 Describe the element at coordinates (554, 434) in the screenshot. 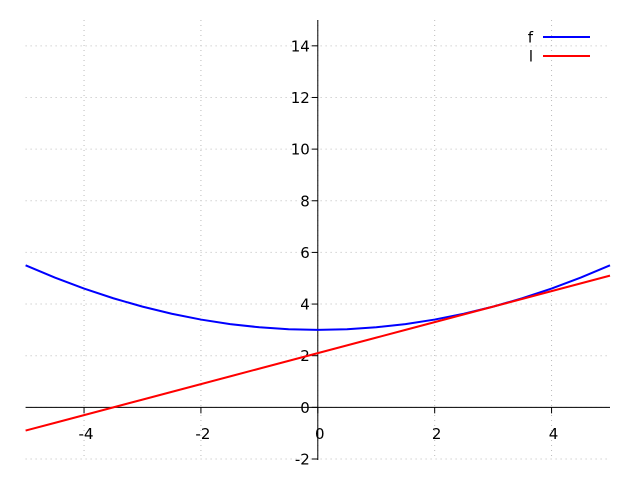

I see `x-tick-label: 4` at that location.